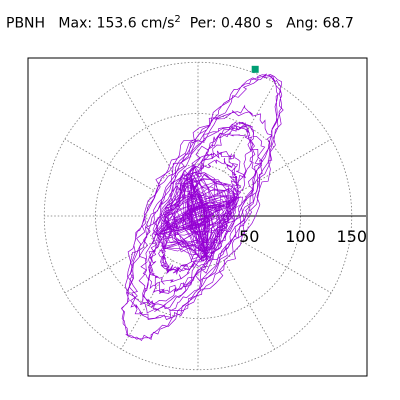  I want to click on period-label: Per:, so click(203, 23).